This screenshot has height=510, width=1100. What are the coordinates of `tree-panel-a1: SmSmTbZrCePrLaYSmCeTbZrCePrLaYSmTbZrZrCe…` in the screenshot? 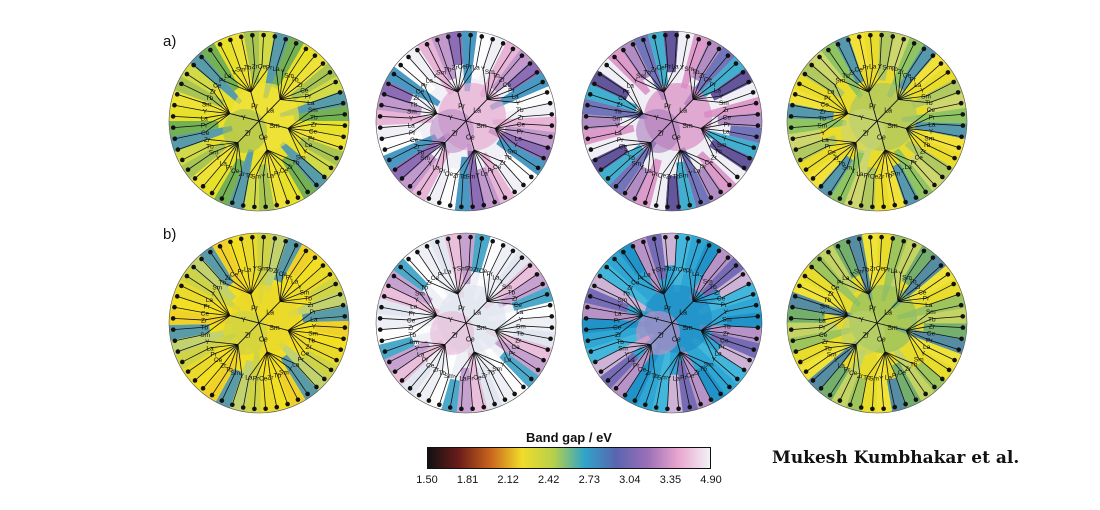 It's located at (259, 121).